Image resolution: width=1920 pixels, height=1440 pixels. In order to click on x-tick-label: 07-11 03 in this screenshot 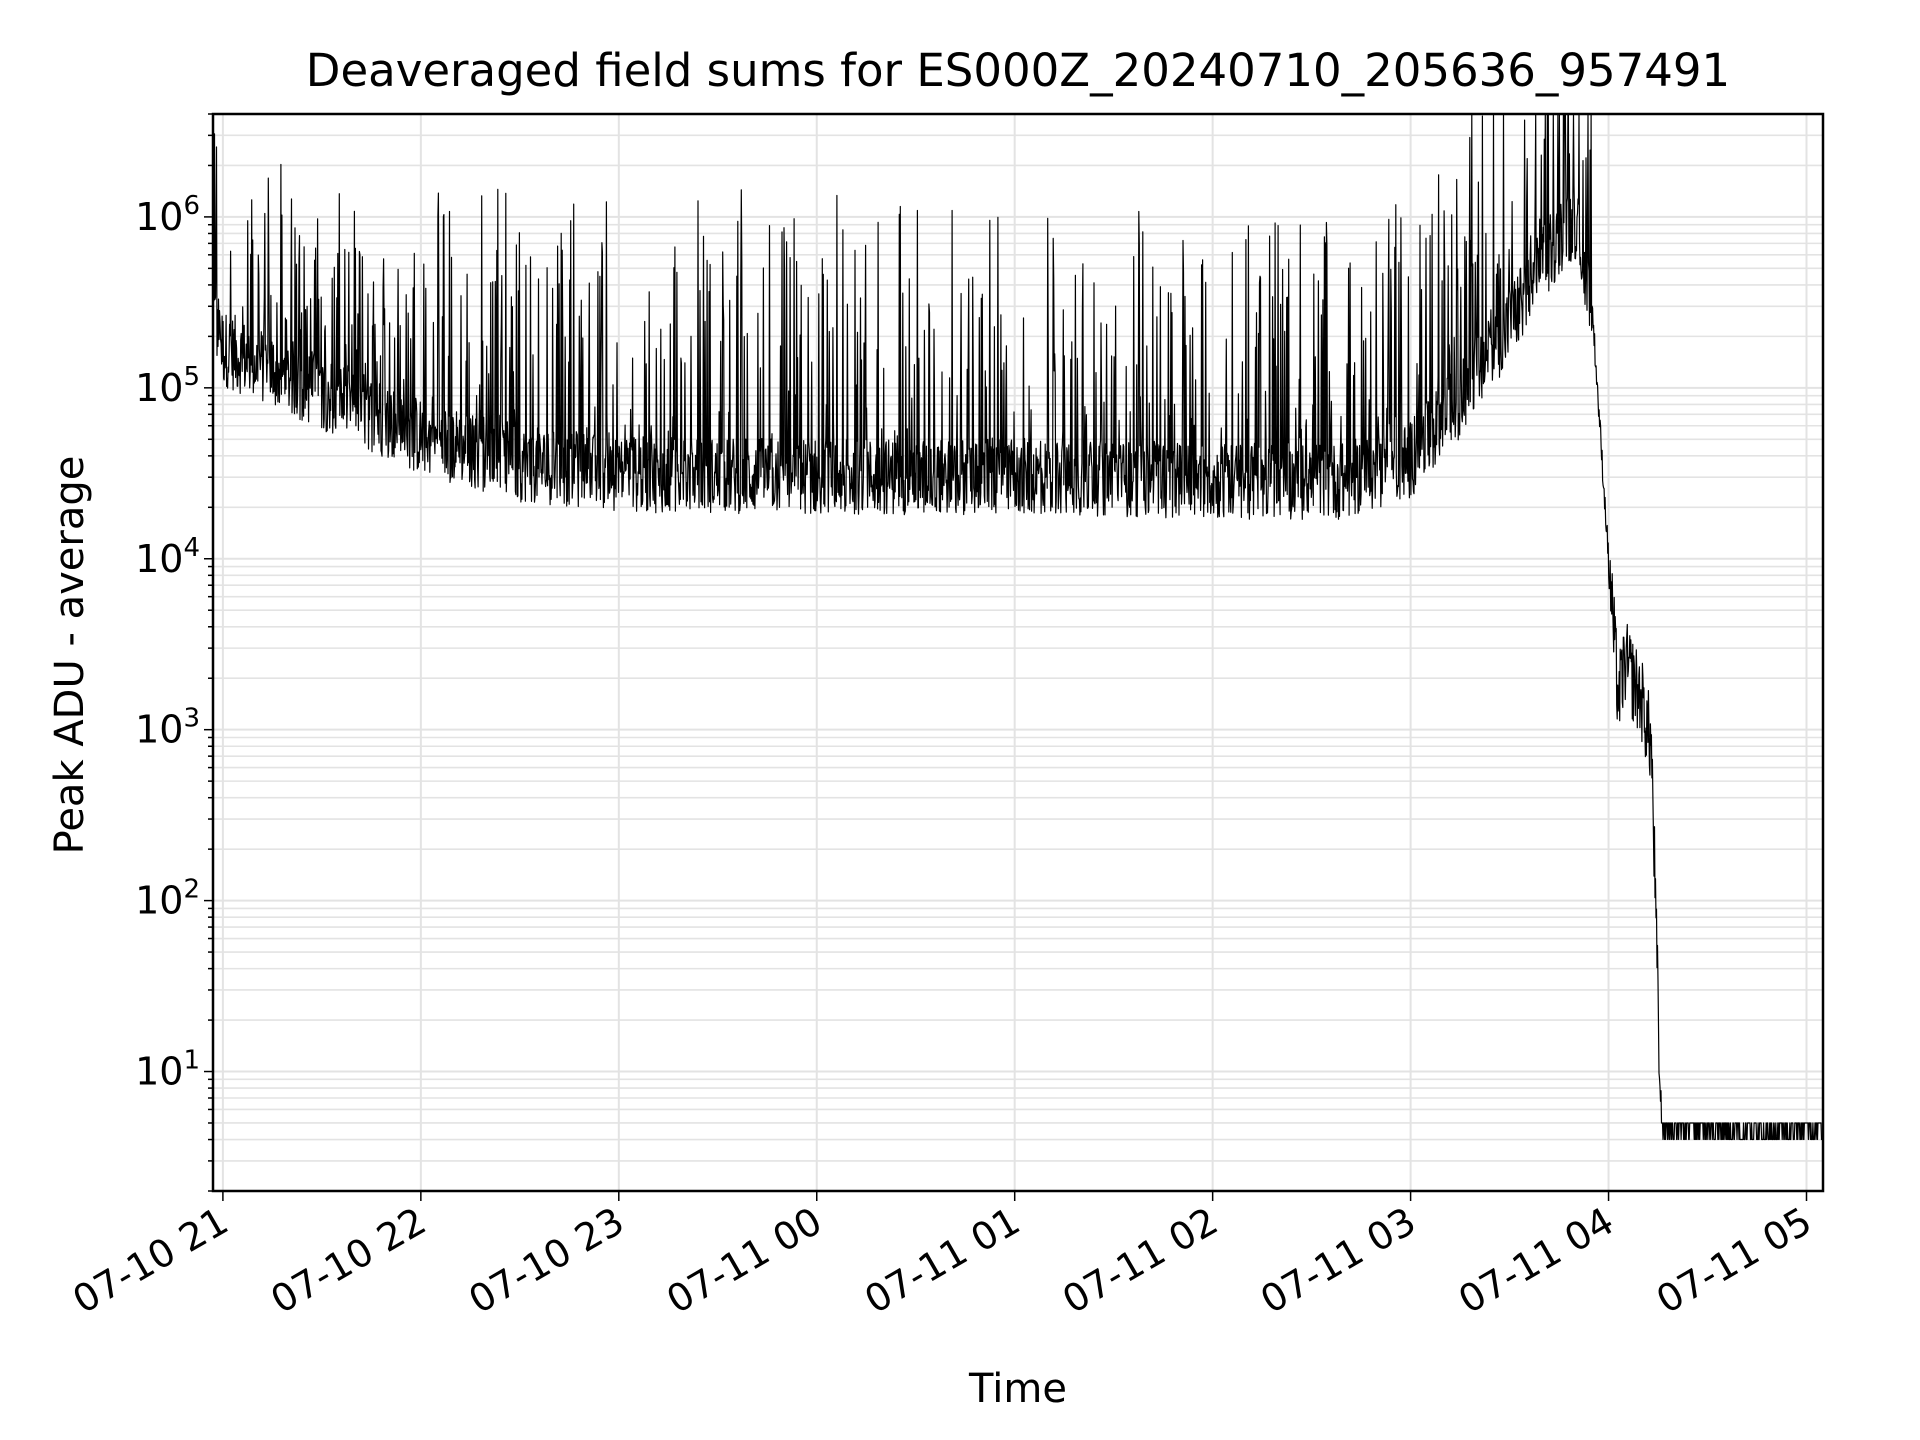, I will do `click(1338, 1261)`.